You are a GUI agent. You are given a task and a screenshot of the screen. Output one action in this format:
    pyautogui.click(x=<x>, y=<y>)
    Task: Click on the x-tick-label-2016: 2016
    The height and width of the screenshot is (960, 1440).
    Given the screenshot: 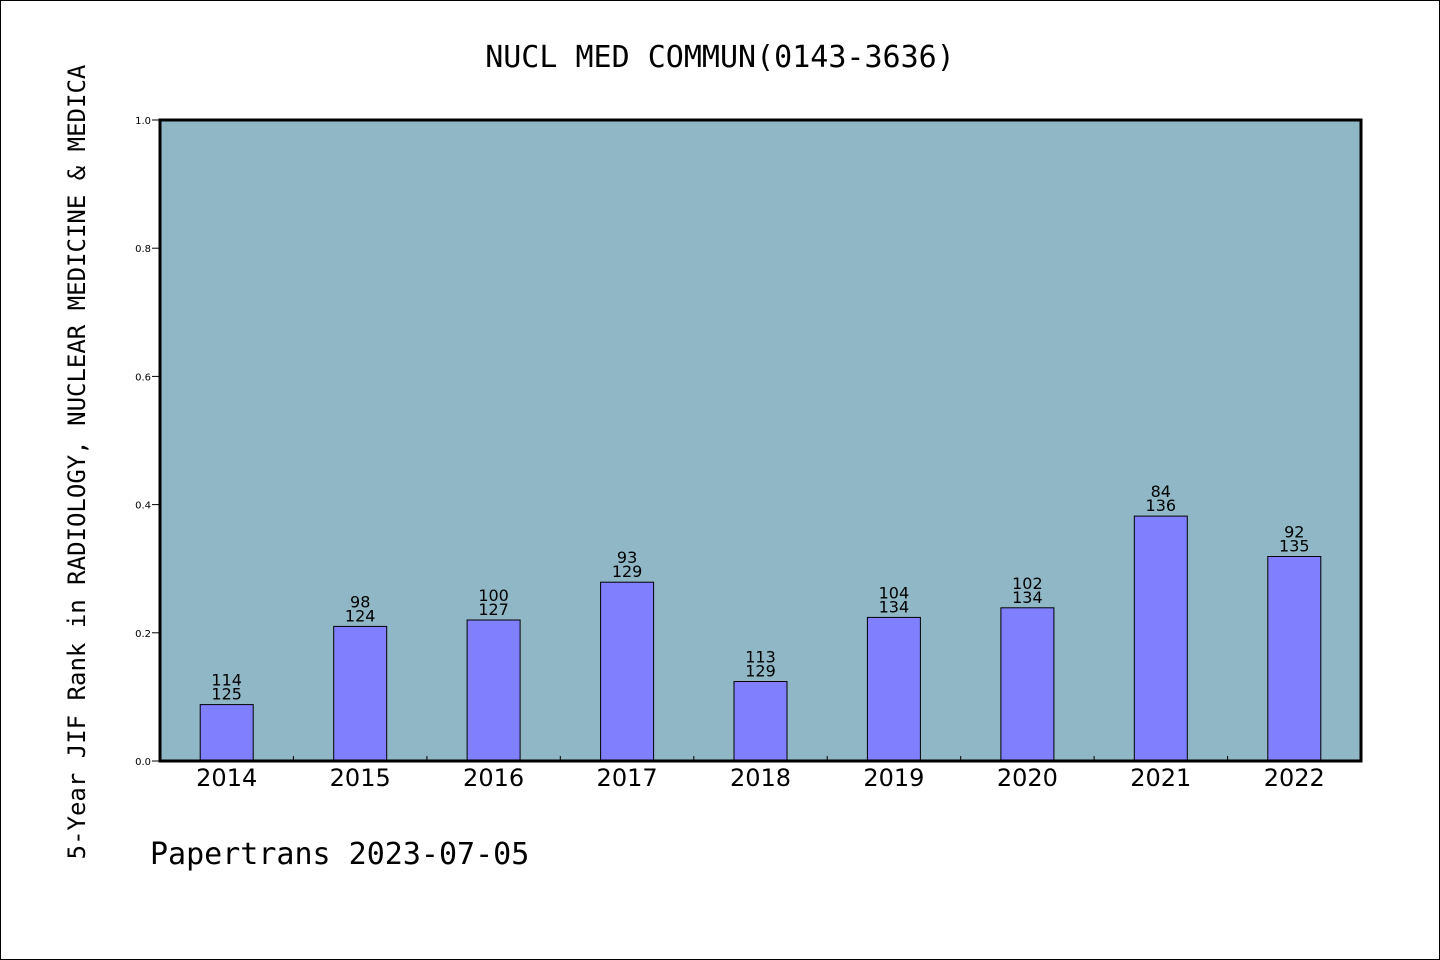 What is the action you would take?
    pyautogui.click(x=493, y=778)
    